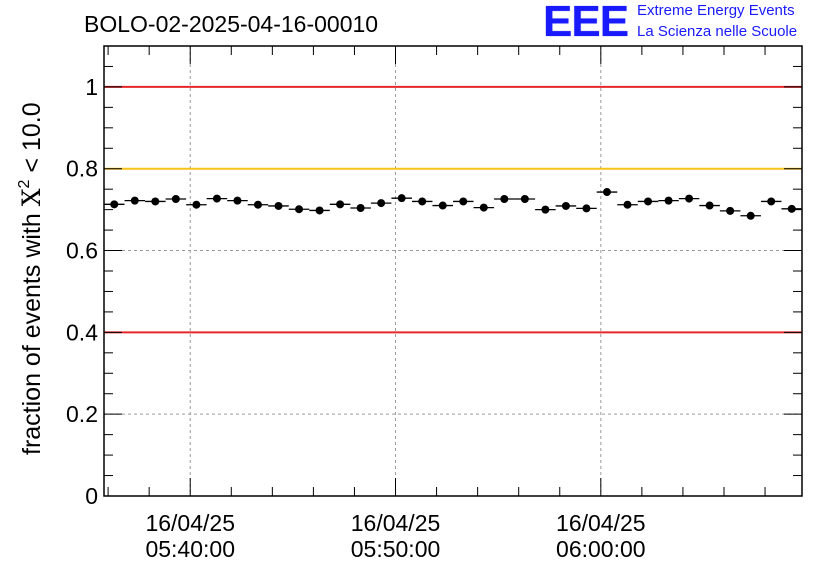 Image resolution: width=836 pixels, height=572 pixels. I want to click on x-tick-time-label: 05:40:00, so click(190, 549).